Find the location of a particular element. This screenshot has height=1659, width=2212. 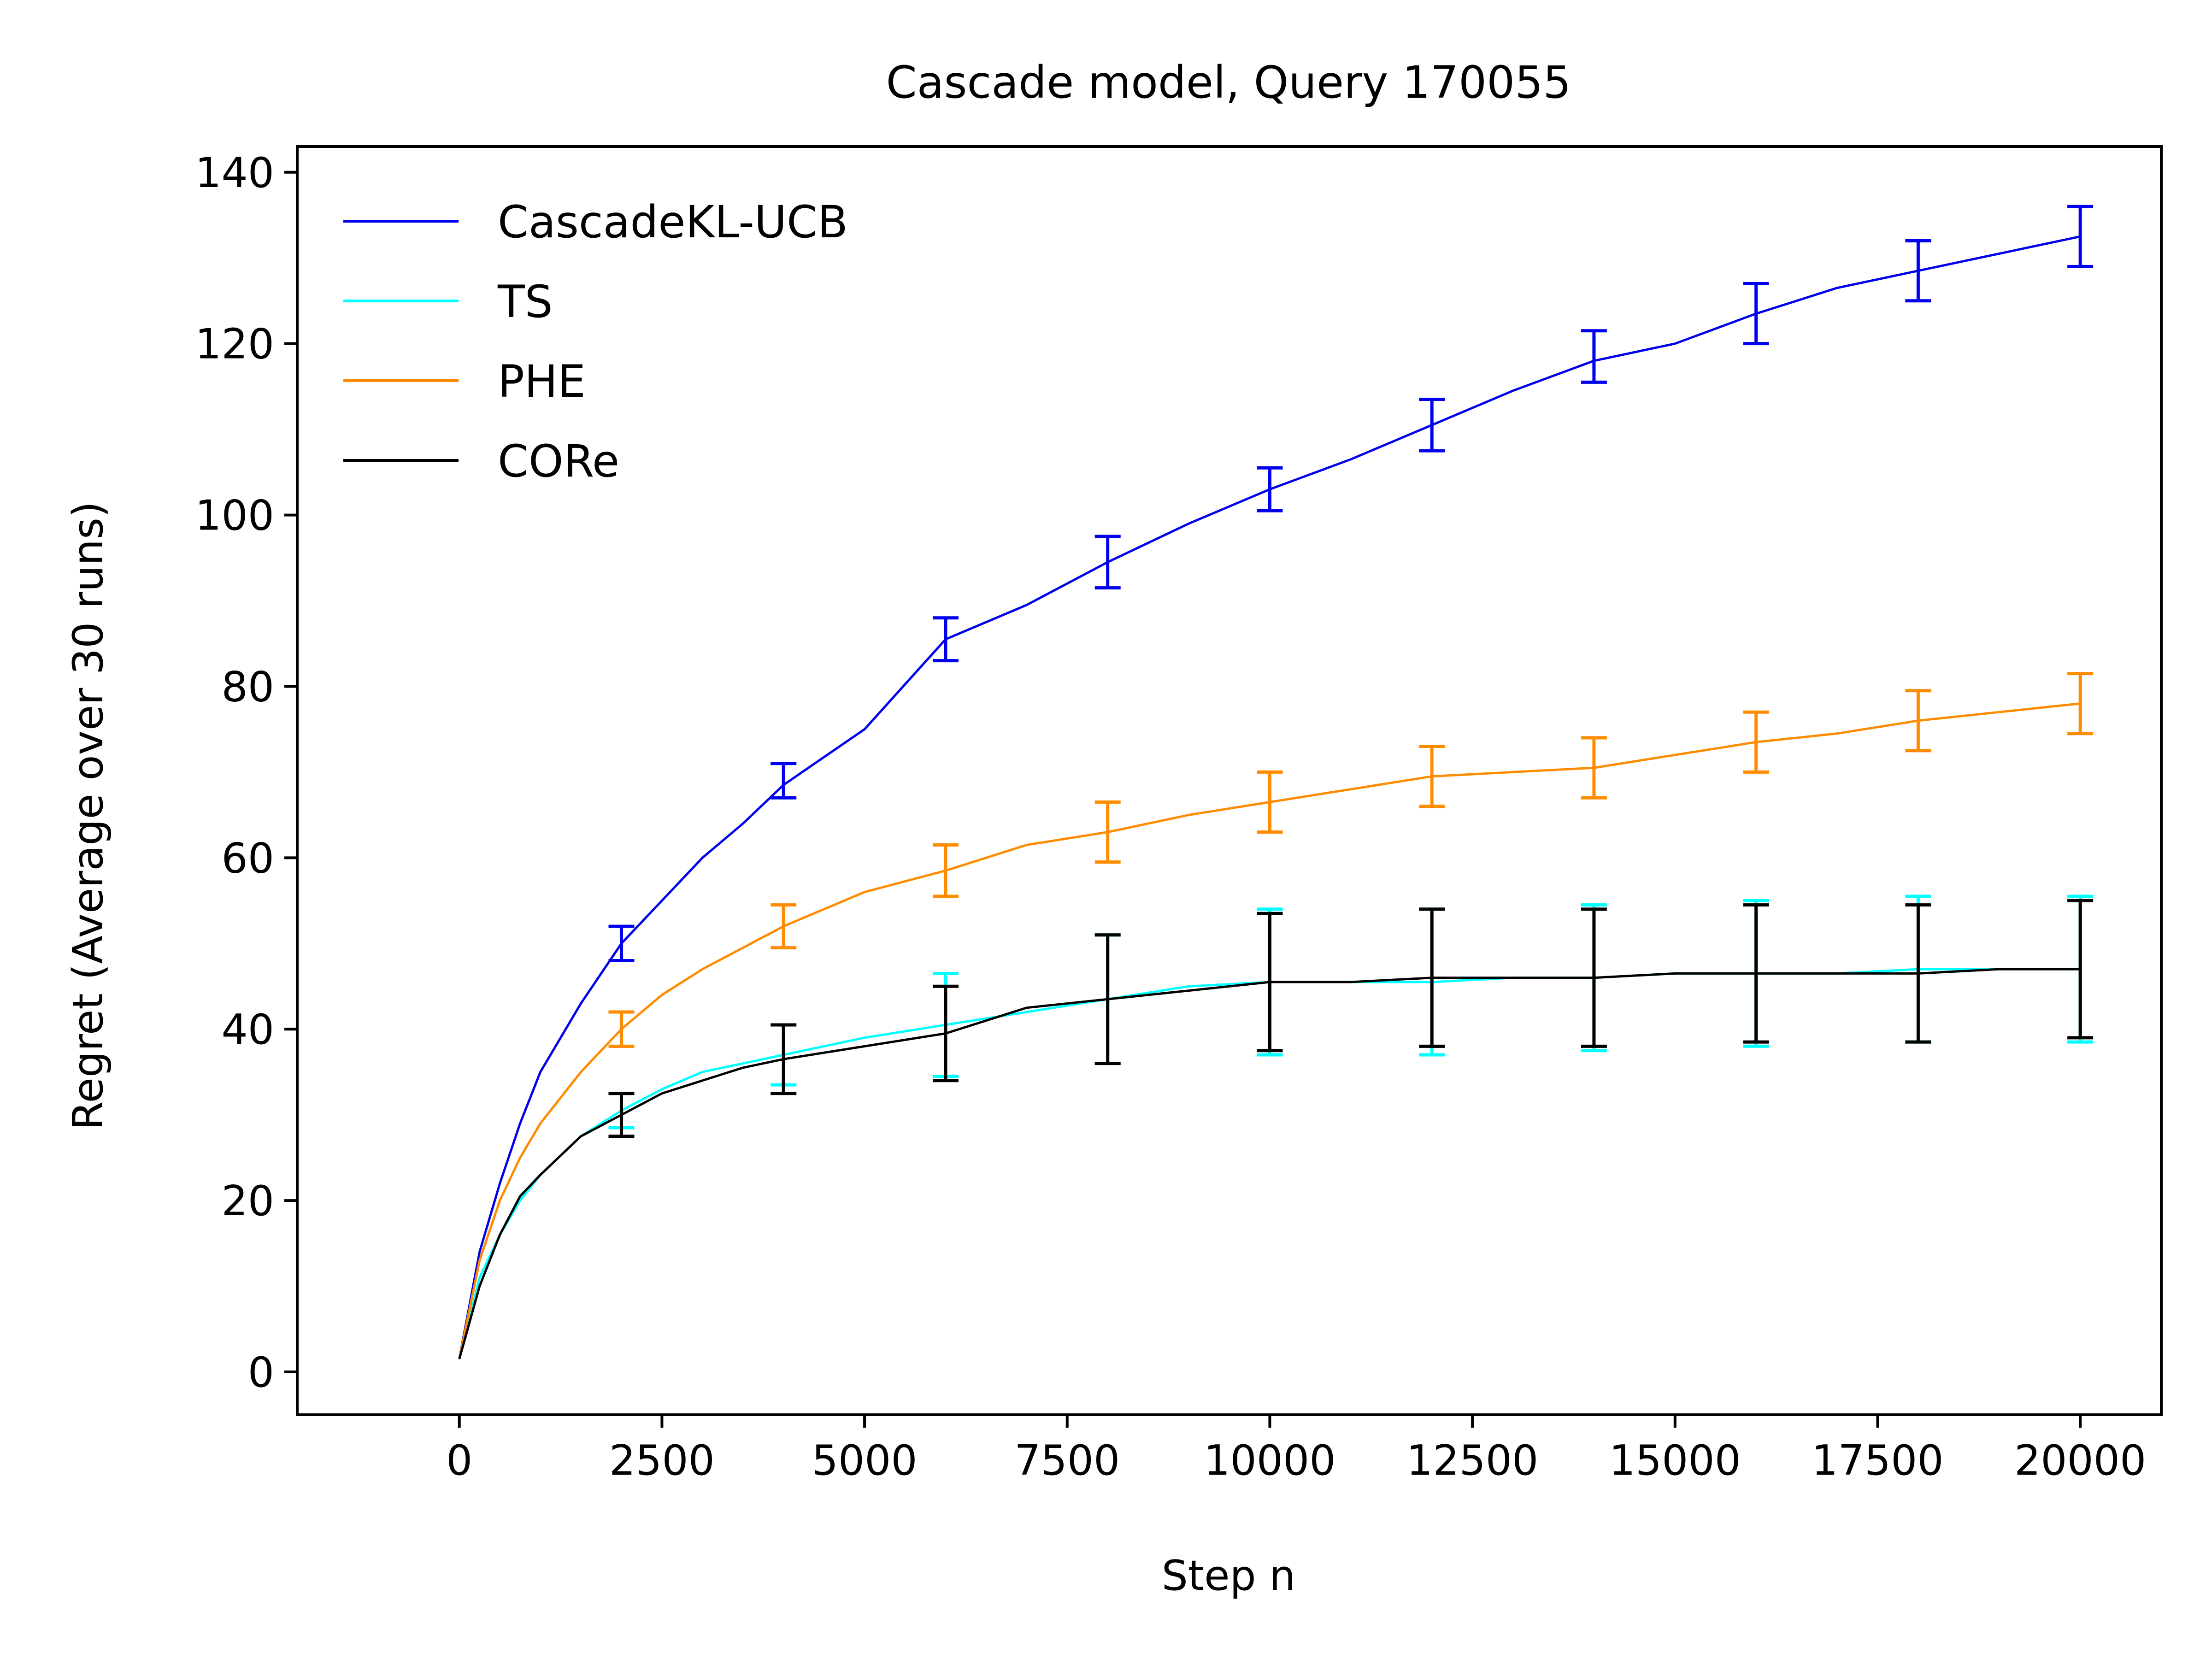

legend-label: CascadeKL-UCB is located at coordinates (673, 222).